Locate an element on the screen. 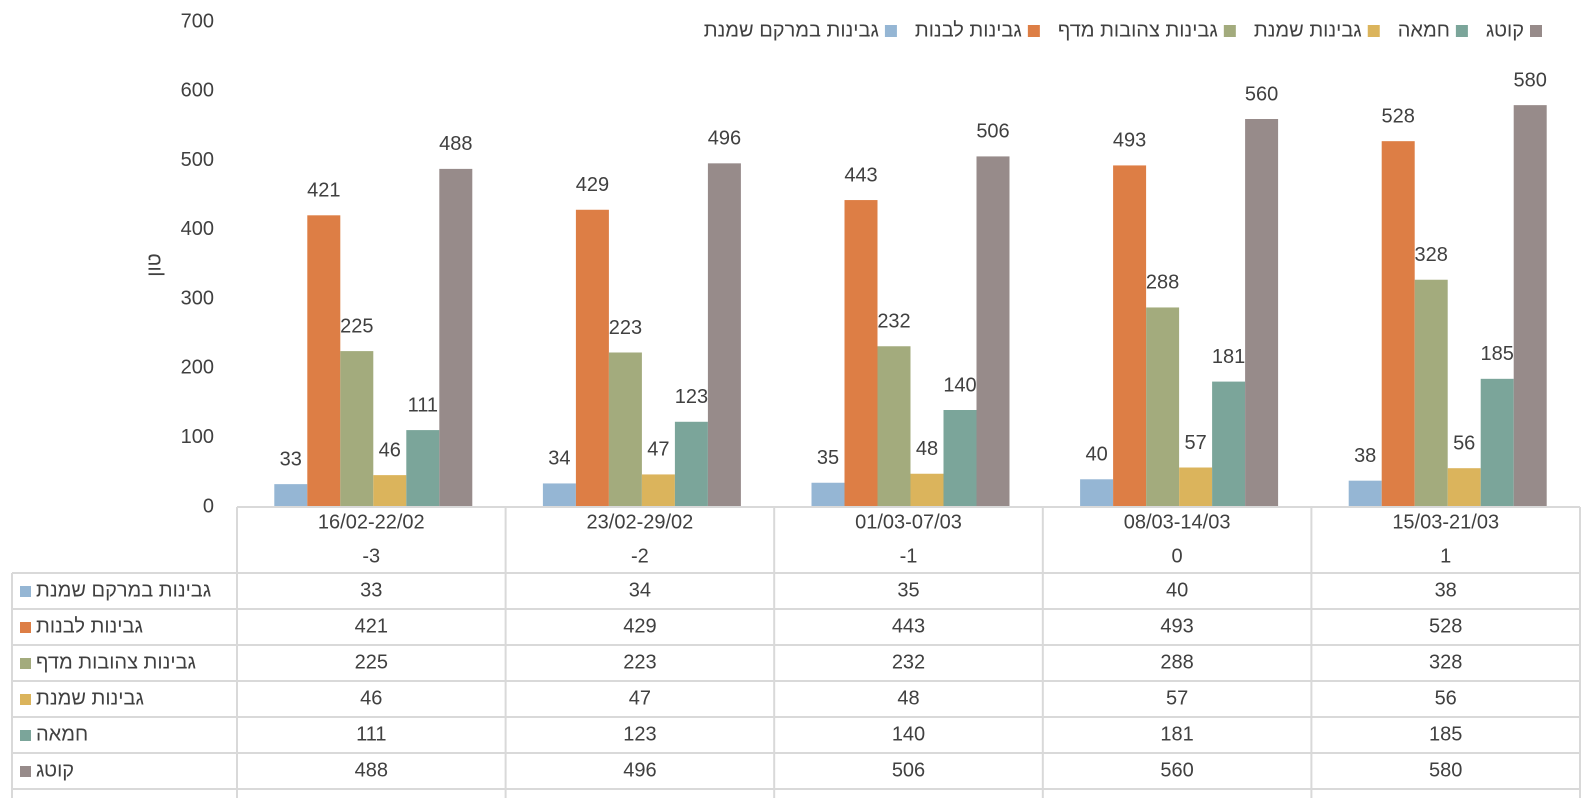 The width and height of the screenshot is (1593, 798). data-label: 140 is located at coordinates (959, 385).